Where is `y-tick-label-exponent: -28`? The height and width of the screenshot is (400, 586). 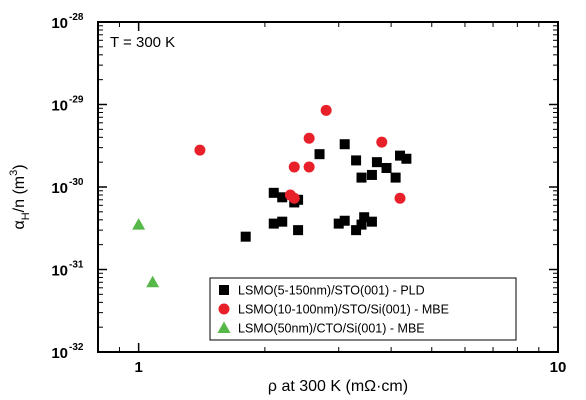 y-tick-label-exponent: -28 is located at coordinates (76, 17).